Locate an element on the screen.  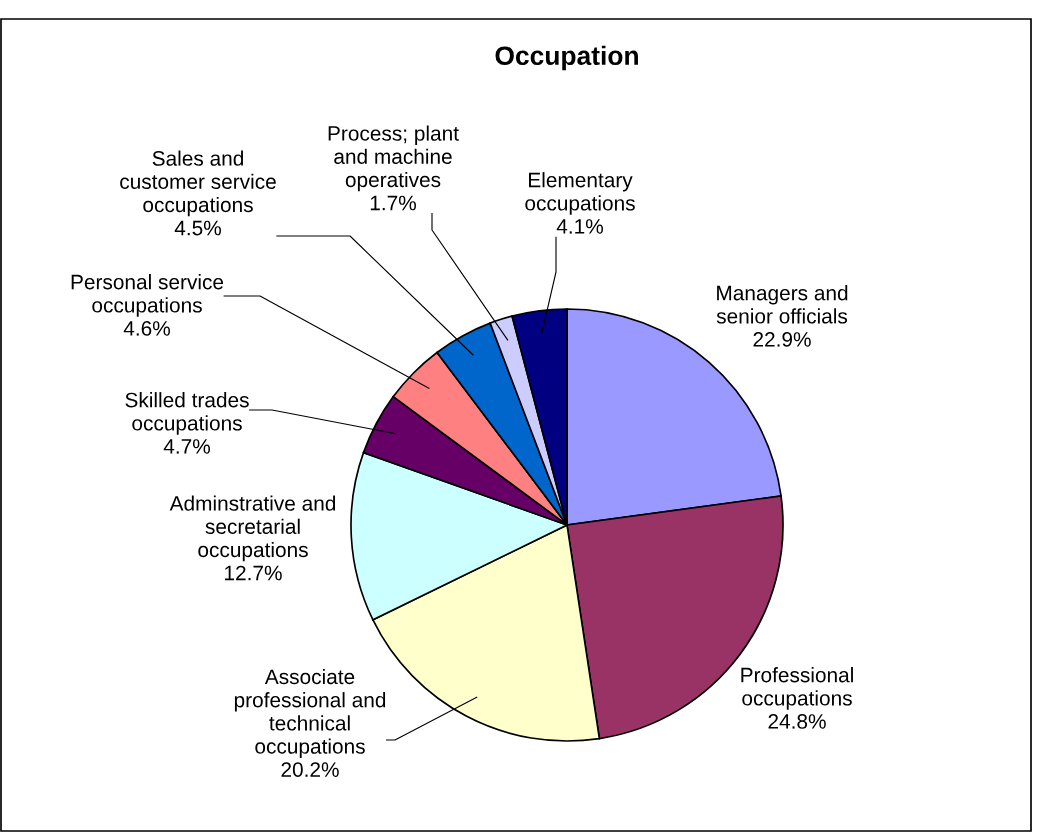
slice-label: Personal service occupations is located at coordinates (147, 295).